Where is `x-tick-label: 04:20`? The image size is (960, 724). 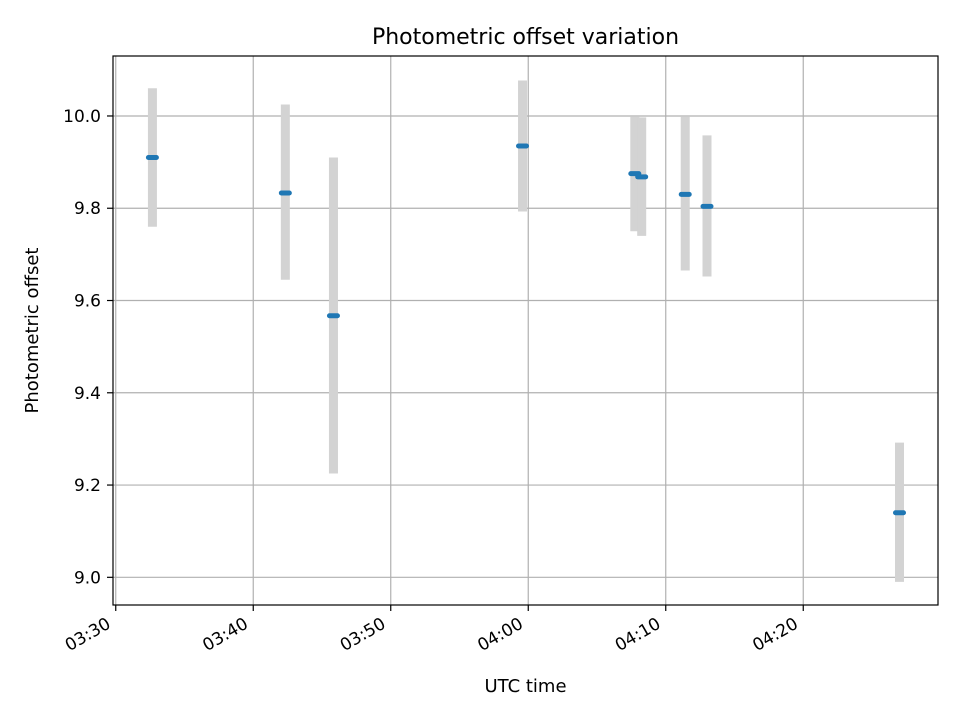 x-tick-label: 04:20 is located at coordinates (775, 635).